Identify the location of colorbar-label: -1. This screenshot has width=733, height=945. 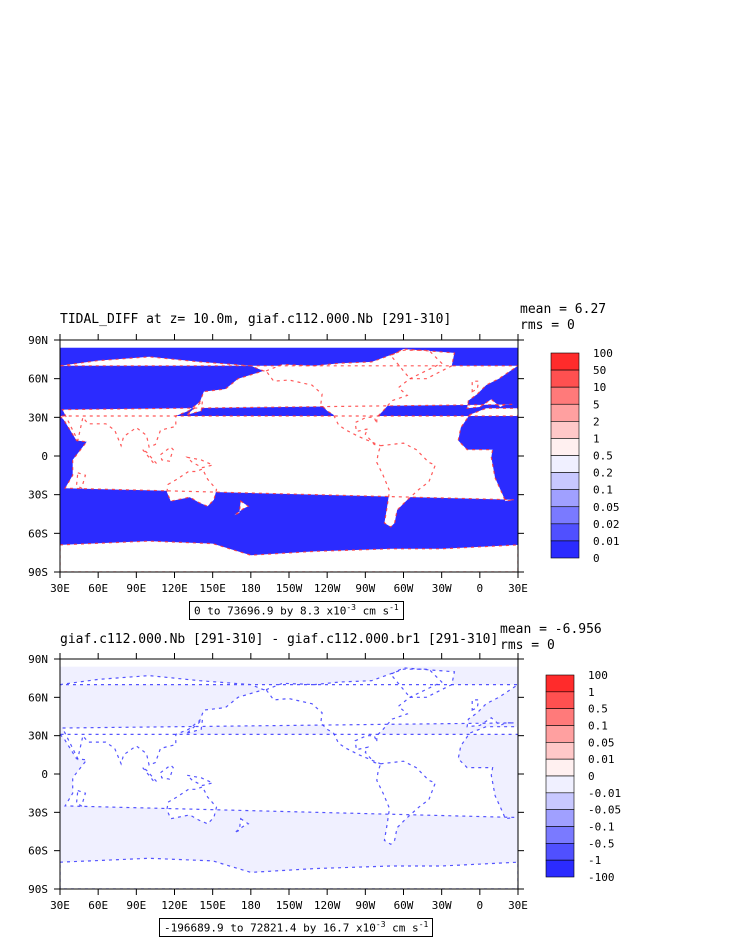
(594, 860).